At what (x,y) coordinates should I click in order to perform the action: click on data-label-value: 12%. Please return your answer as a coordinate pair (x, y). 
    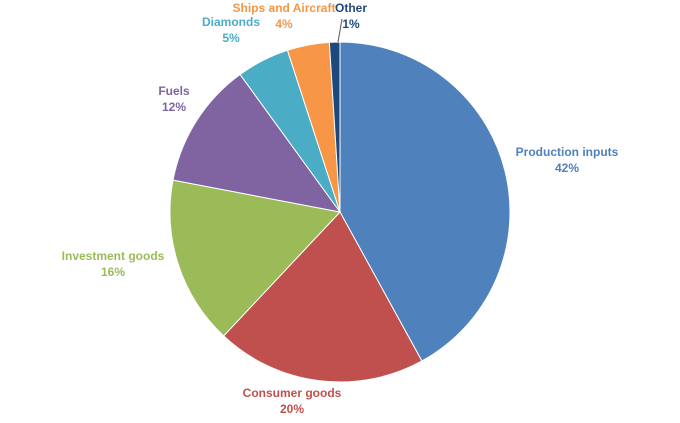
    Looking at the image, I should click on (174, 107).